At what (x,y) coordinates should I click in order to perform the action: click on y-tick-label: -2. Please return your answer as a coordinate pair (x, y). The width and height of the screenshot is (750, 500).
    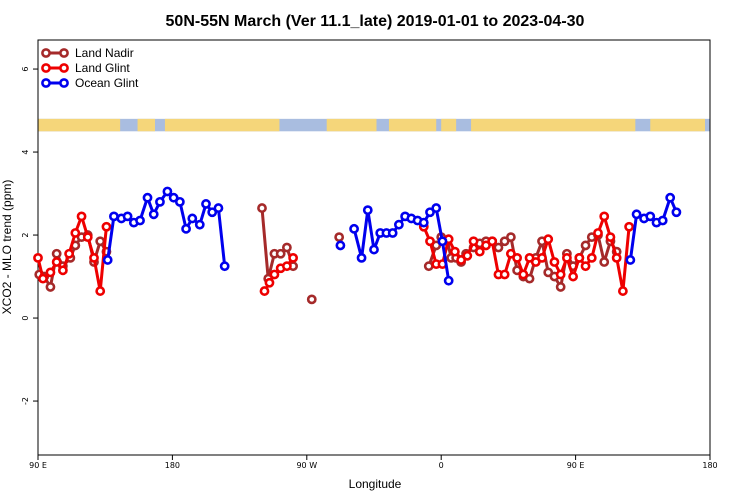
    Looking at the image, I should click on (25, 401).